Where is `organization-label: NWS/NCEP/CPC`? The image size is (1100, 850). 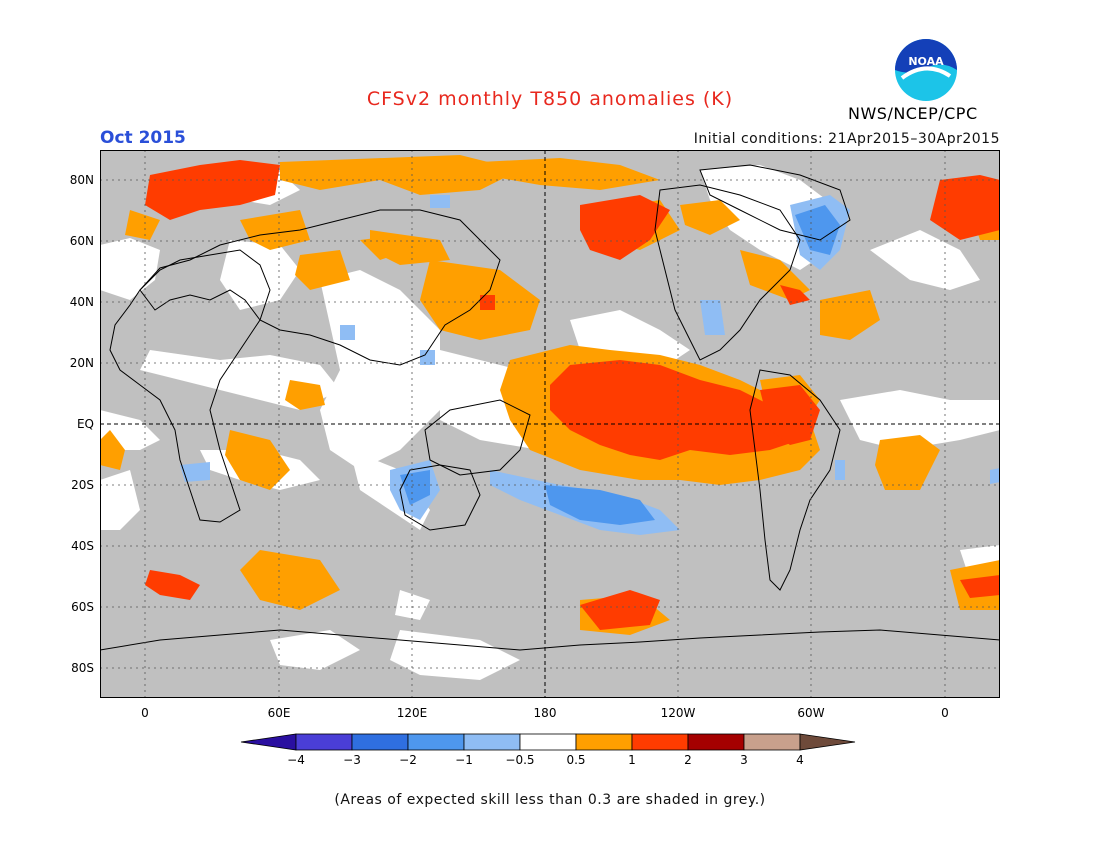
organization-label: NWS/NCEP/CPC is located at coordinates (913, 113).